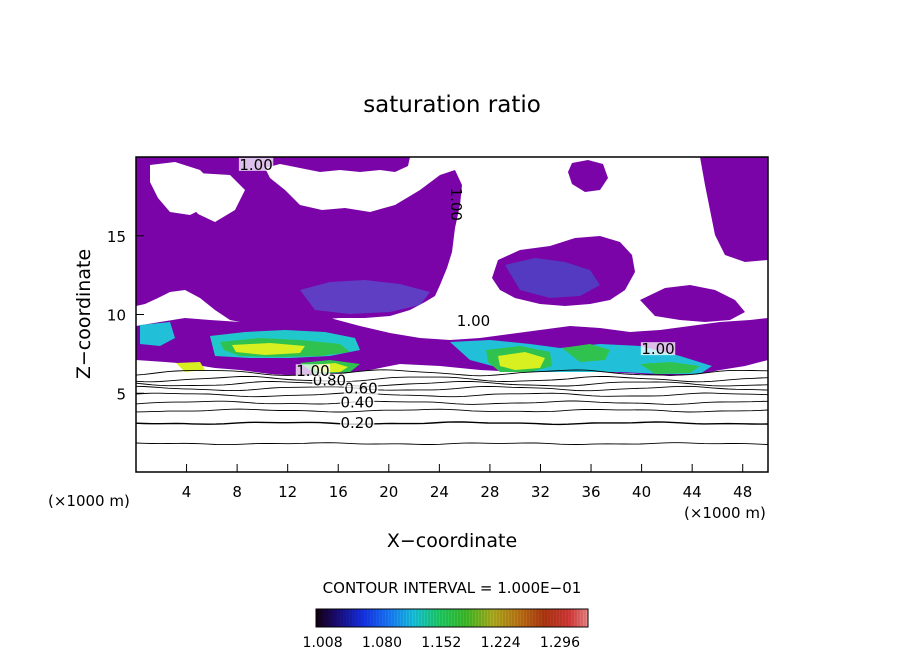  What do you see at coordinates (725, 513) in the screenshot?
I see `x-unit-right: (×1000 m)` at bounding box center [725, 513].